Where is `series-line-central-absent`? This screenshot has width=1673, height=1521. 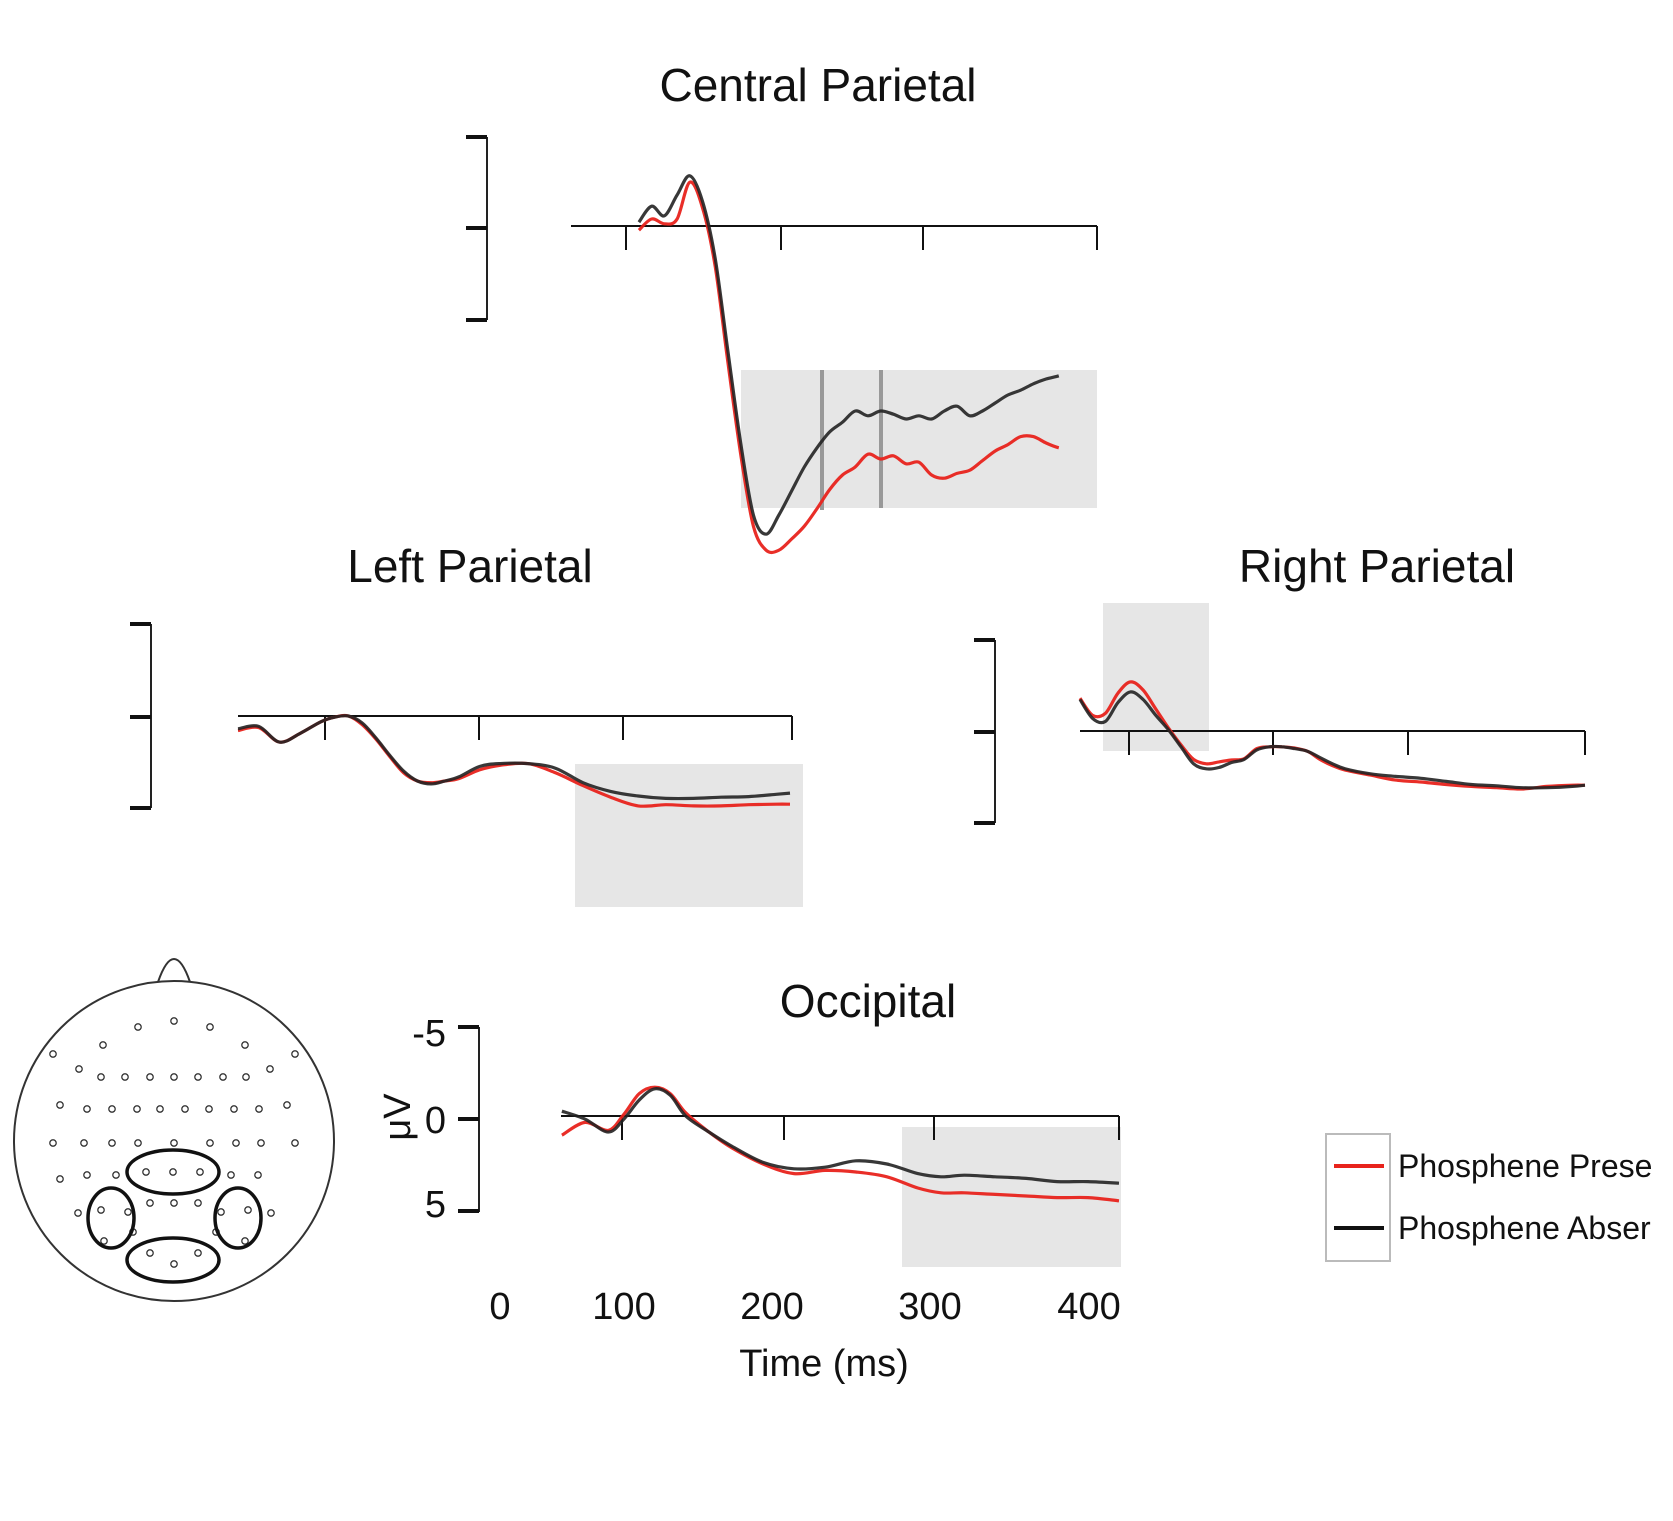
series-line-central-absent is located at coordinates (848, 355).